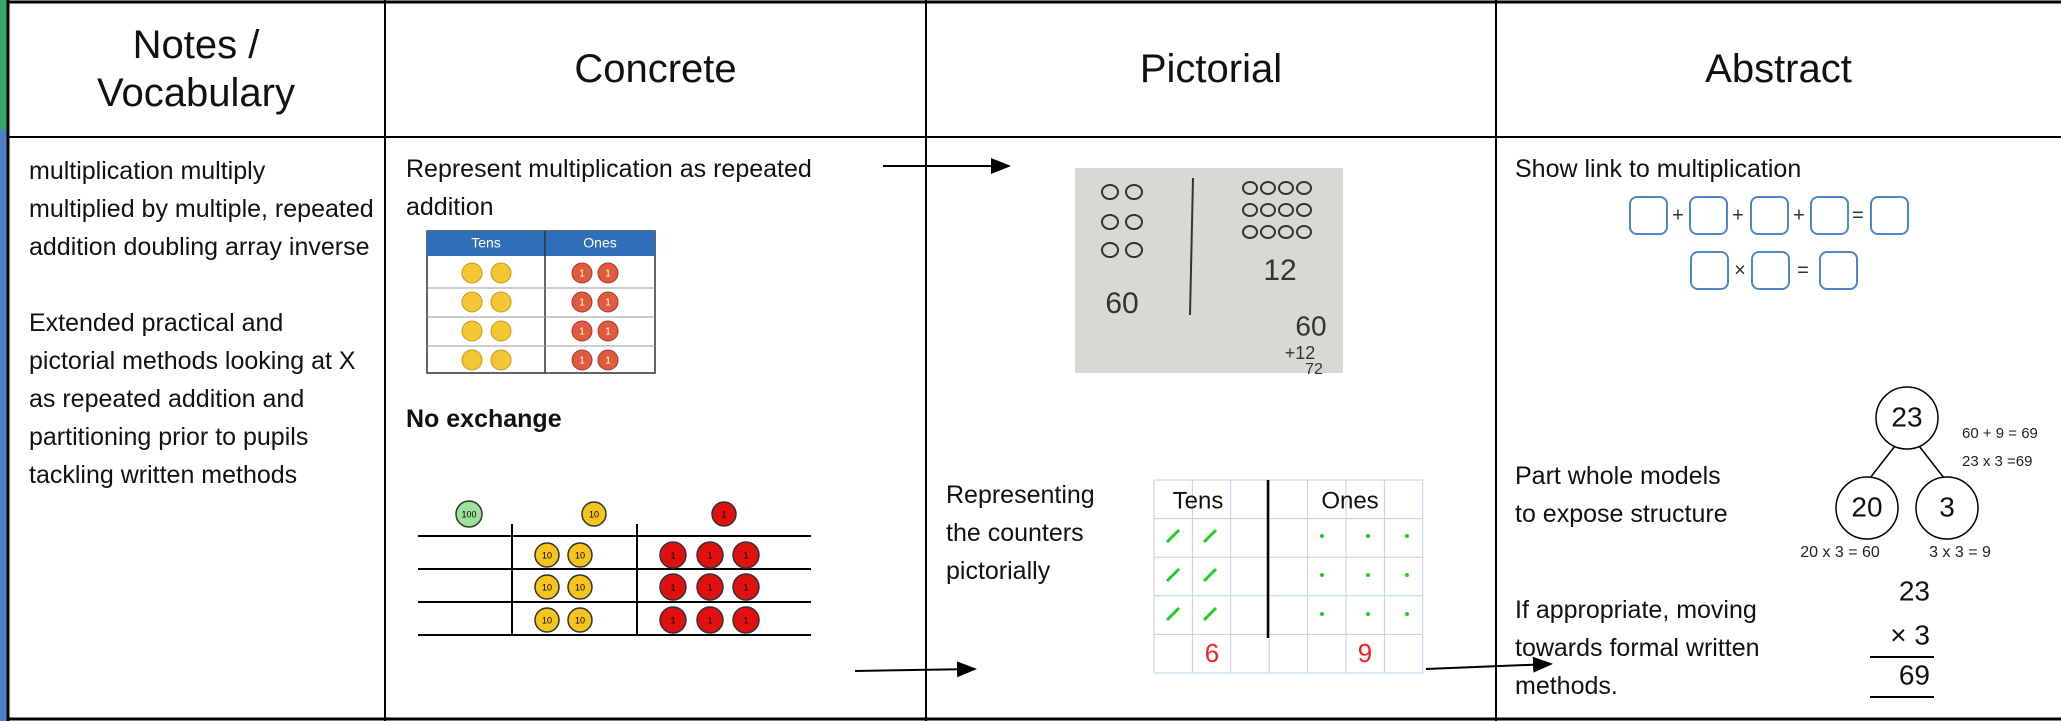 Image resolution: width=2061 pixels, height=721 pixels. Describe the element at coordinates (1209, 270) in the screenshot. I see `photo` at that location.